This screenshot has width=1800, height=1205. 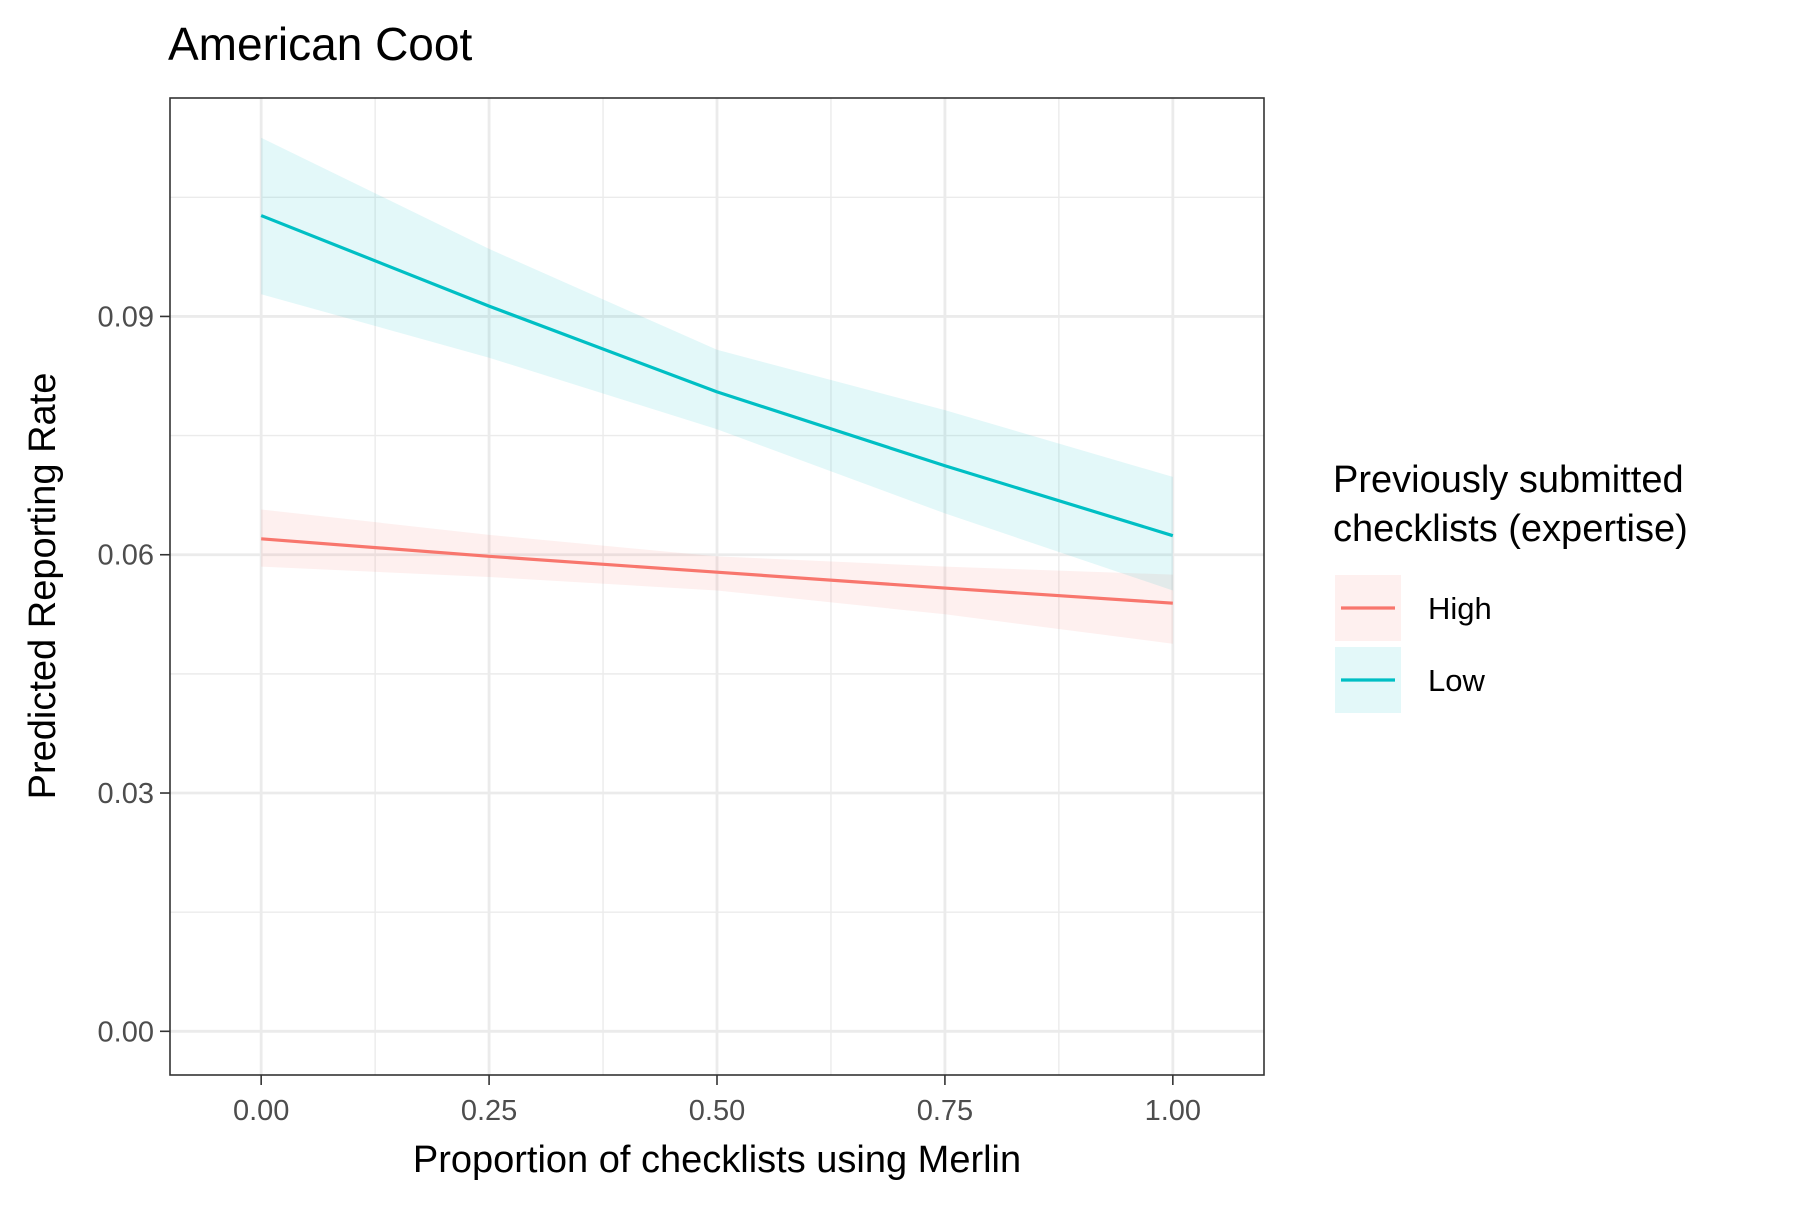 What do you see at coordinates (1173, 1111) in the screenshot?
I see `x-tick-label-4: 1.00` at bounding box center [1173, 1111].